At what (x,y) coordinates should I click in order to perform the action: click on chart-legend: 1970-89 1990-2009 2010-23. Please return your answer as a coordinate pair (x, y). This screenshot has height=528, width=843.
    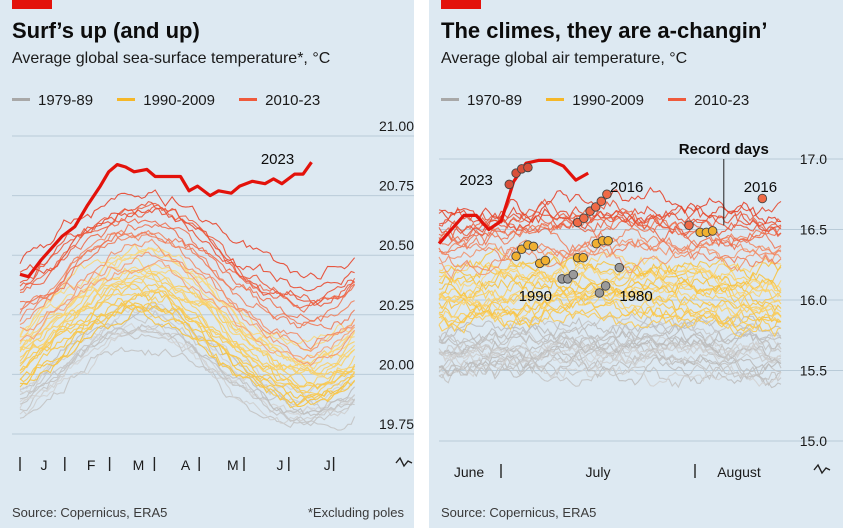
    Looking at the image, I should click on (605, 100).